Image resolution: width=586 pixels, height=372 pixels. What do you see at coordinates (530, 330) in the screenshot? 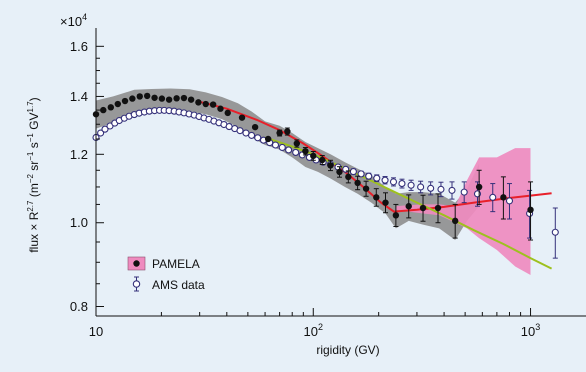
I see `x-tick-label: 10³` at bounding box center [530, 330].